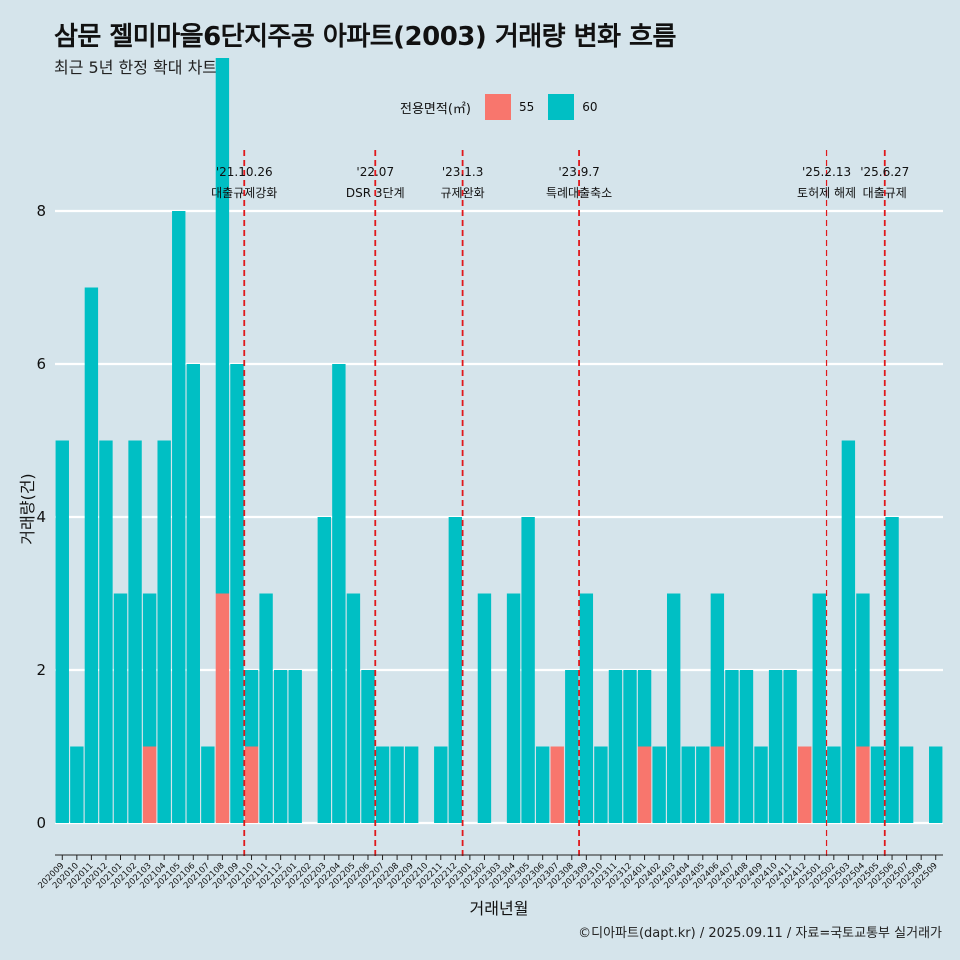 This screenshot has height=960, width=960. What do you see at coordinates (462, 172) in the screenshot?
I see `event-date-2: '23.1.3` at bounding box center [462, 172].